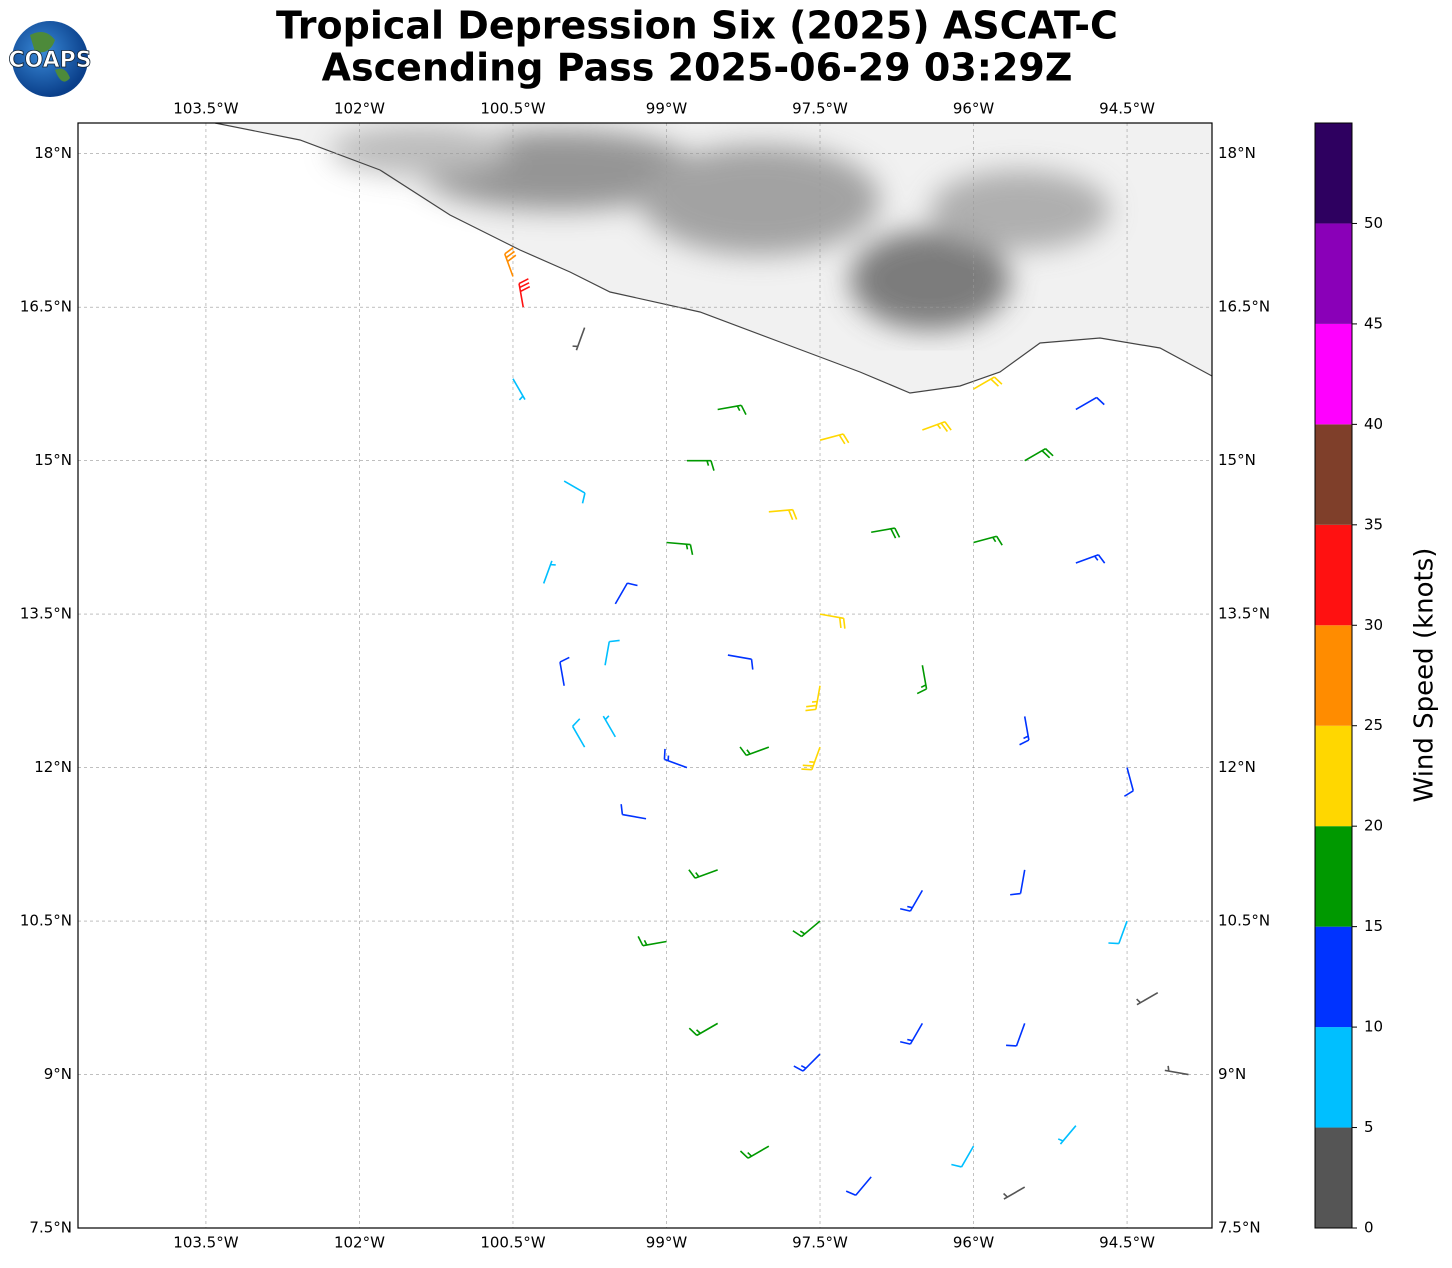 This screenshot has width=1452, height=1268. I want to click on chart-subtitle: Ascending Pass 2025-06-29 03:29Z, so click(697, 68).